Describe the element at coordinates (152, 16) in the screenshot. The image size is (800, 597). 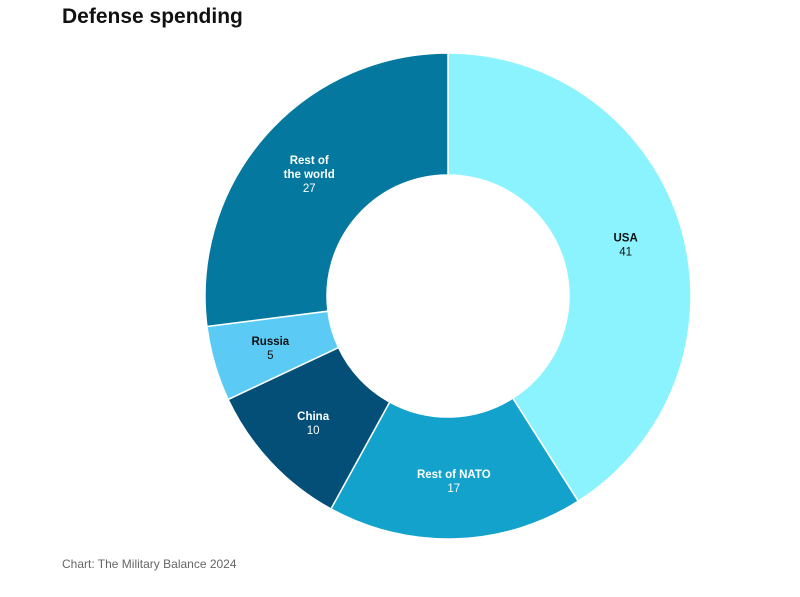
I see `chart-title: Defense spending` at that location.